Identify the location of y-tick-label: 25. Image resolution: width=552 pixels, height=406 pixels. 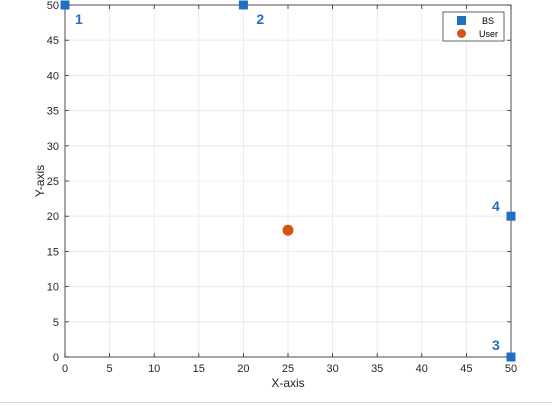
(53, 182).